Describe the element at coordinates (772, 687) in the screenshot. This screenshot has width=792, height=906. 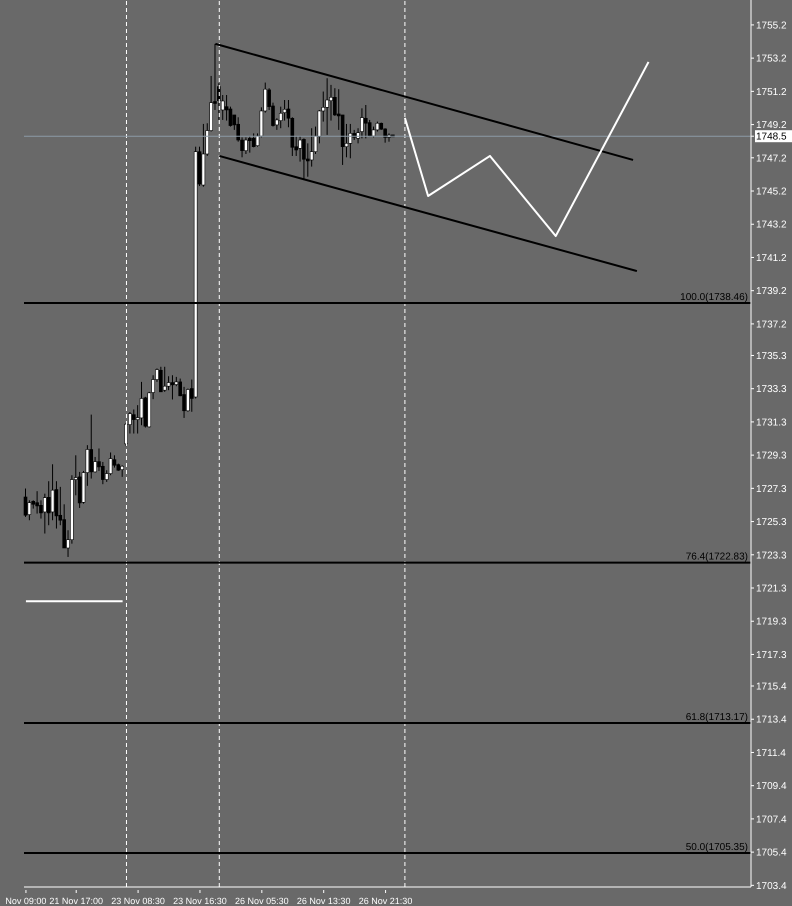
I see `y-tick-label: 1715.4` at that location.